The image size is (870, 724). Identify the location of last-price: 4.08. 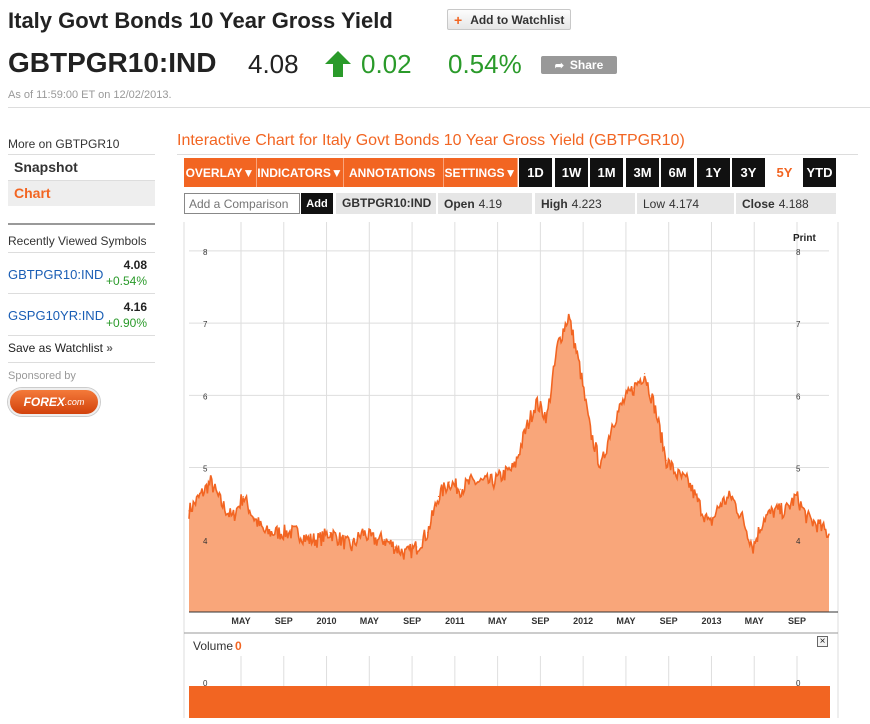
(273, 64).